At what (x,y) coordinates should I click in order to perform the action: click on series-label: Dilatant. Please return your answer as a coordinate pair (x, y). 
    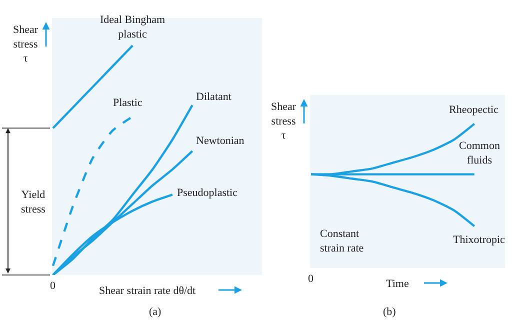
    Looking at the image, I should click on (214, 97).